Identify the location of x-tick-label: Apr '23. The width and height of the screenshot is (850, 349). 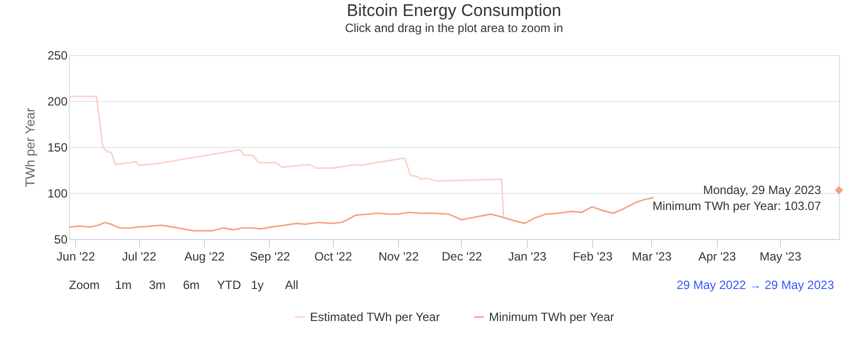
(717, 257).